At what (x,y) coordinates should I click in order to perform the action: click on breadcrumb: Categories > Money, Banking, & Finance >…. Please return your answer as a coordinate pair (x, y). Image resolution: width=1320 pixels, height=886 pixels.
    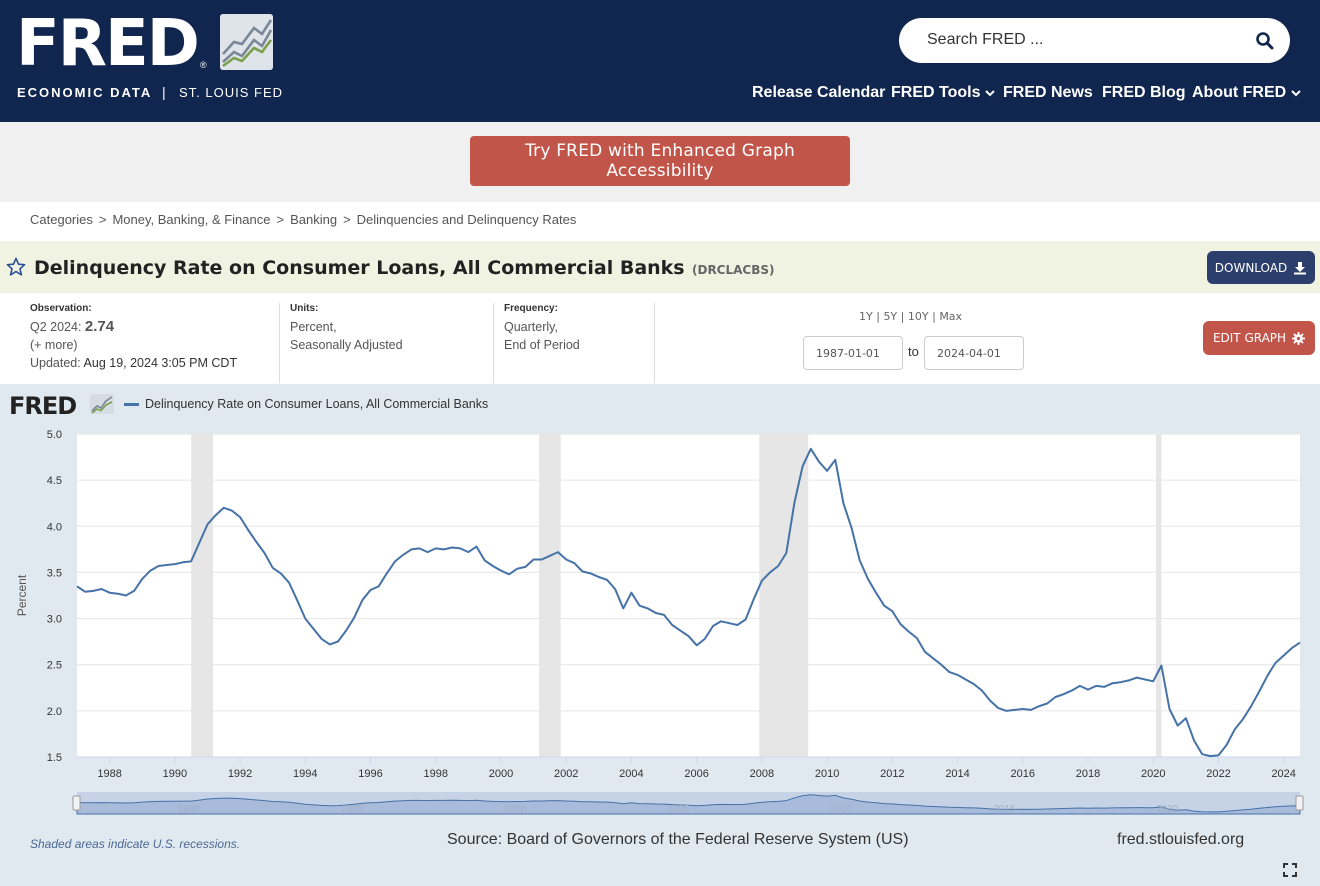
    Looking at the image, I should click on (303, 219).